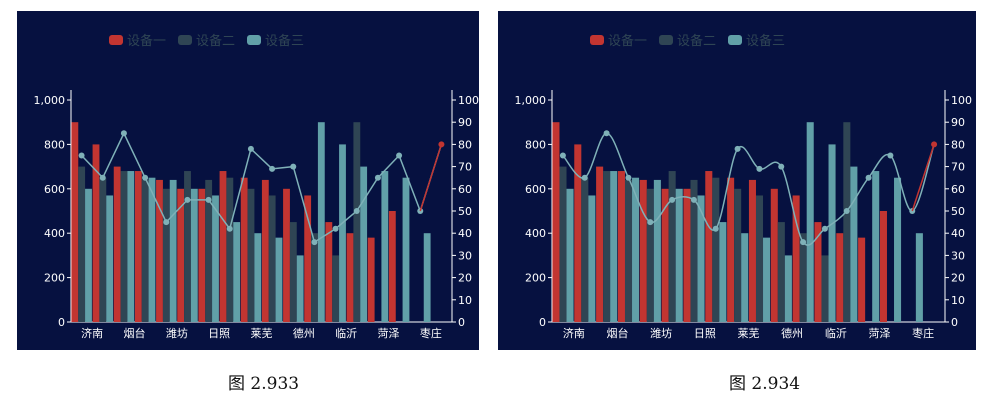  Describe the element at coordinates (465, 144) in the screenshot. I see `y-right-tick-label: 80` at that location.